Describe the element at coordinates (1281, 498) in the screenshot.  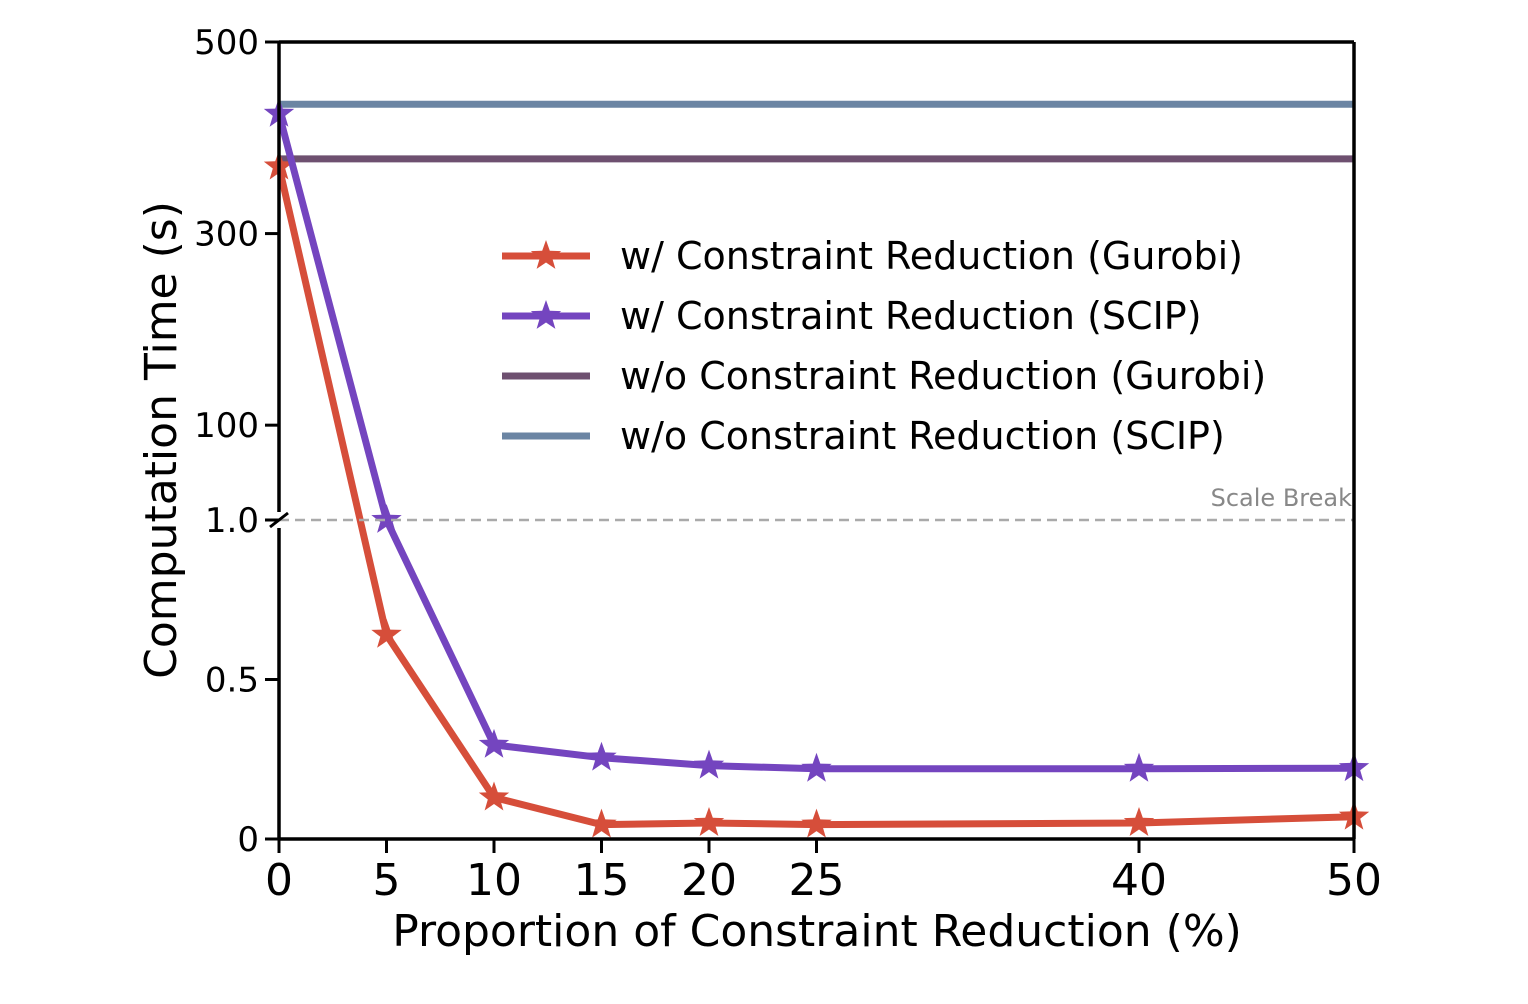
I see `scale-break-label: Scale Break` at that location.